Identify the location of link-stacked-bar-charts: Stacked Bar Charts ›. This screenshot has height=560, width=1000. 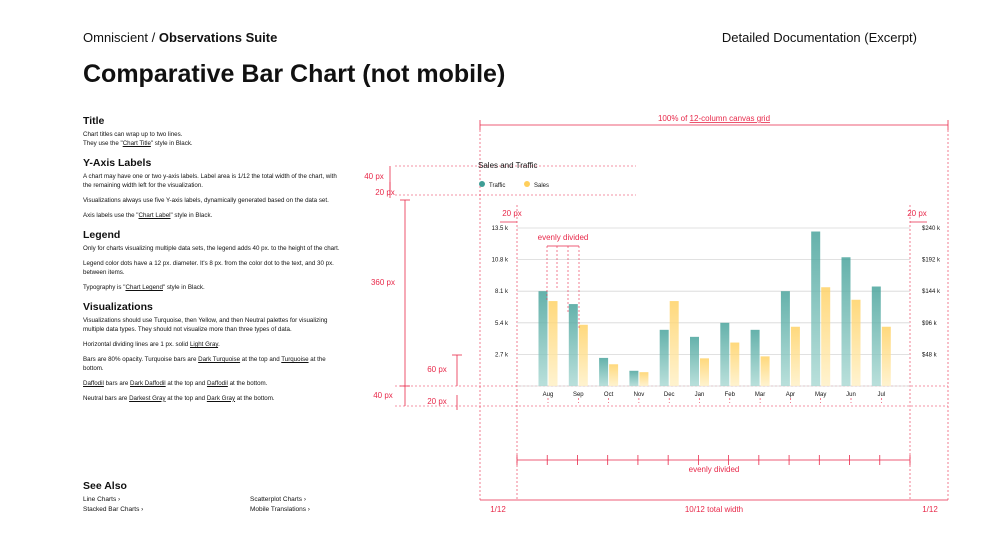
(113, 509).